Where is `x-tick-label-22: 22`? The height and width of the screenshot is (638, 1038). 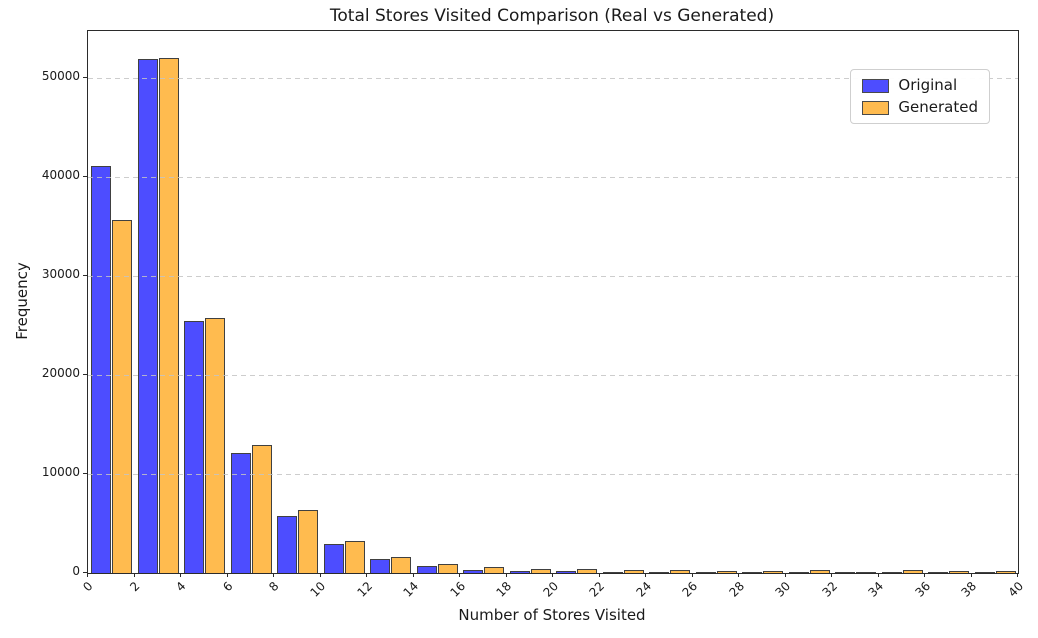
x-tick-label-22: 22 is located at coordinates (597, 589).